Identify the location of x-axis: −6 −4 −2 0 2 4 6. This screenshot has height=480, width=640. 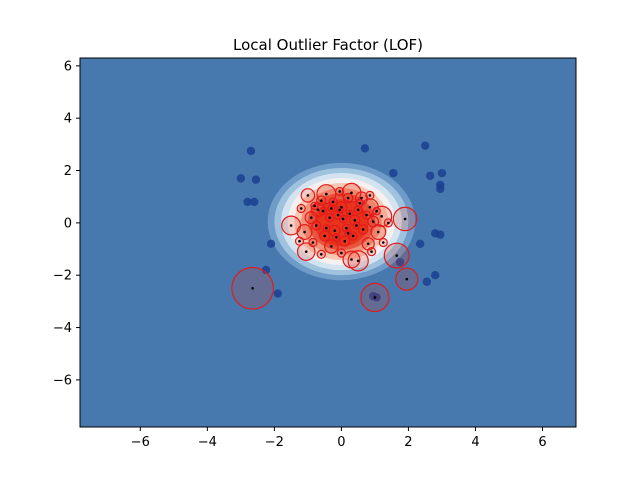
(339, 438).